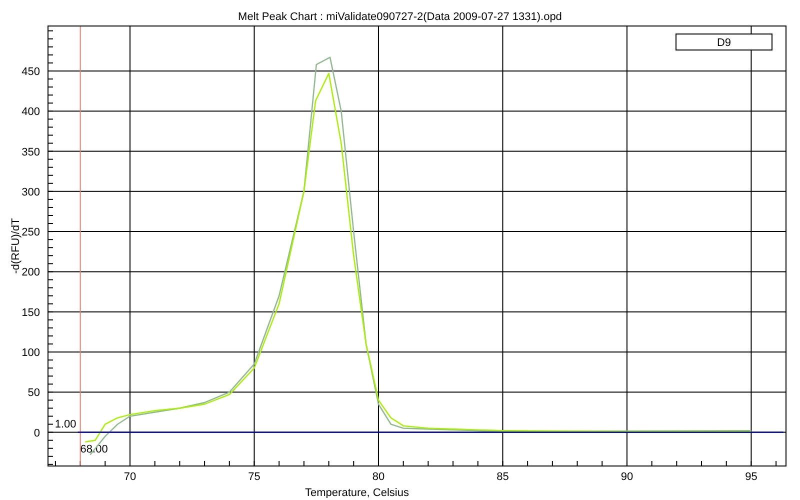 The image size is (800, 500). What do you see at coordinates (31, 72) in the screenshot?
I see `y-tick-label: 450` at bounding box center [31, 72].